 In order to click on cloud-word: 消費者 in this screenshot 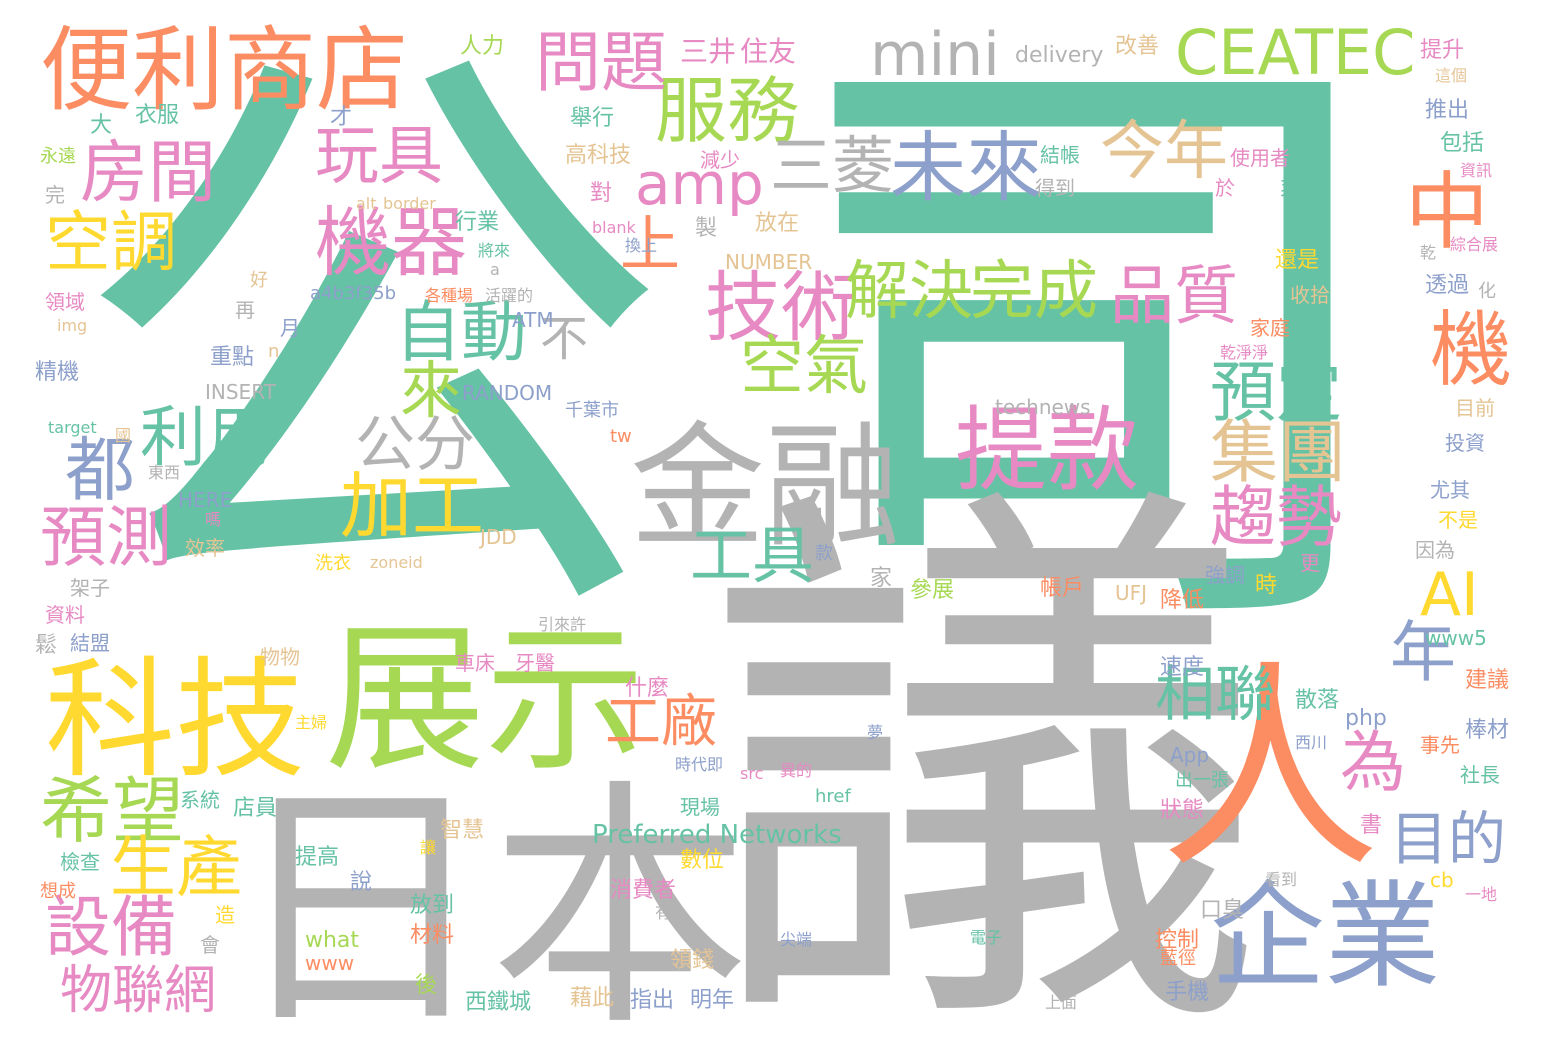, I will do `click(643, 890)`.